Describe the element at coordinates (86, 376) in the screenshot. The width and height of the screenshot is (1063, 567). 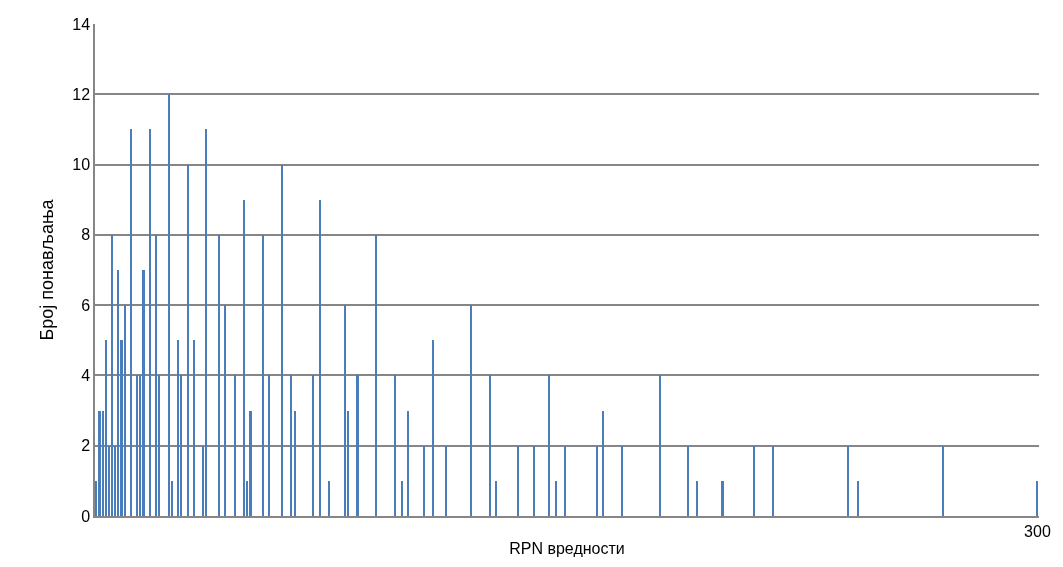
I see `y-tick-label: 4` at that location.